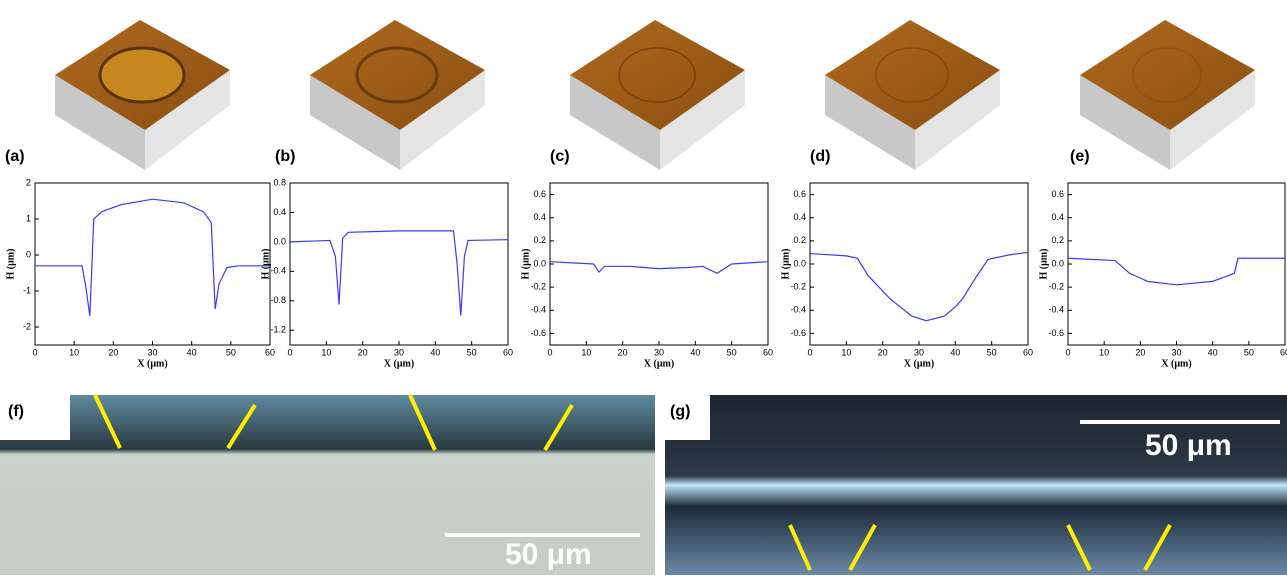 The height and width of the screenshot is (580, 1287). What do you see at coordinates (15, 156) in the screenshot?
I see `panel-label: (a)` at bounding box center [15, 156].